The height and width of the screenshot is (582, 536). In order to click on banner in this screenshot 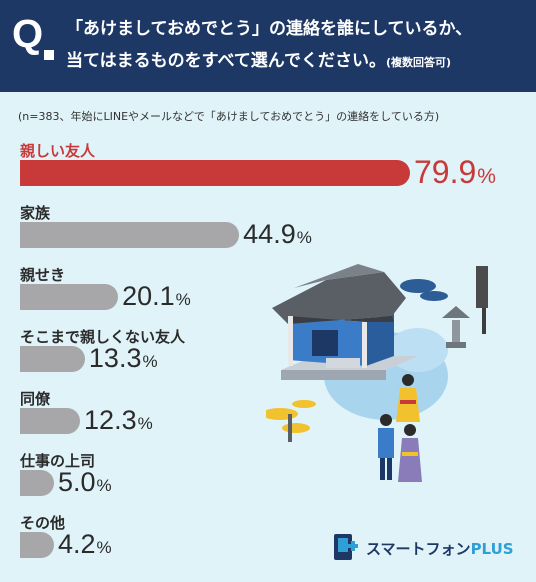, I will do `click(482, 287)`.